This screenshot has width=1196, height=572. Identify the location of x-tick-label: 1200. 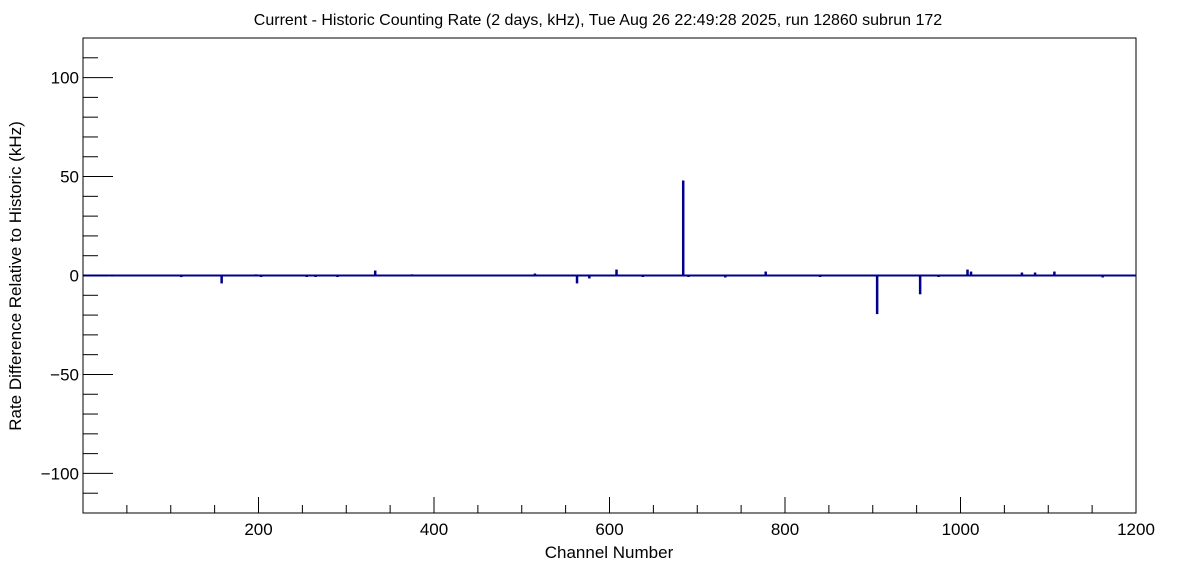
(1136, 529).